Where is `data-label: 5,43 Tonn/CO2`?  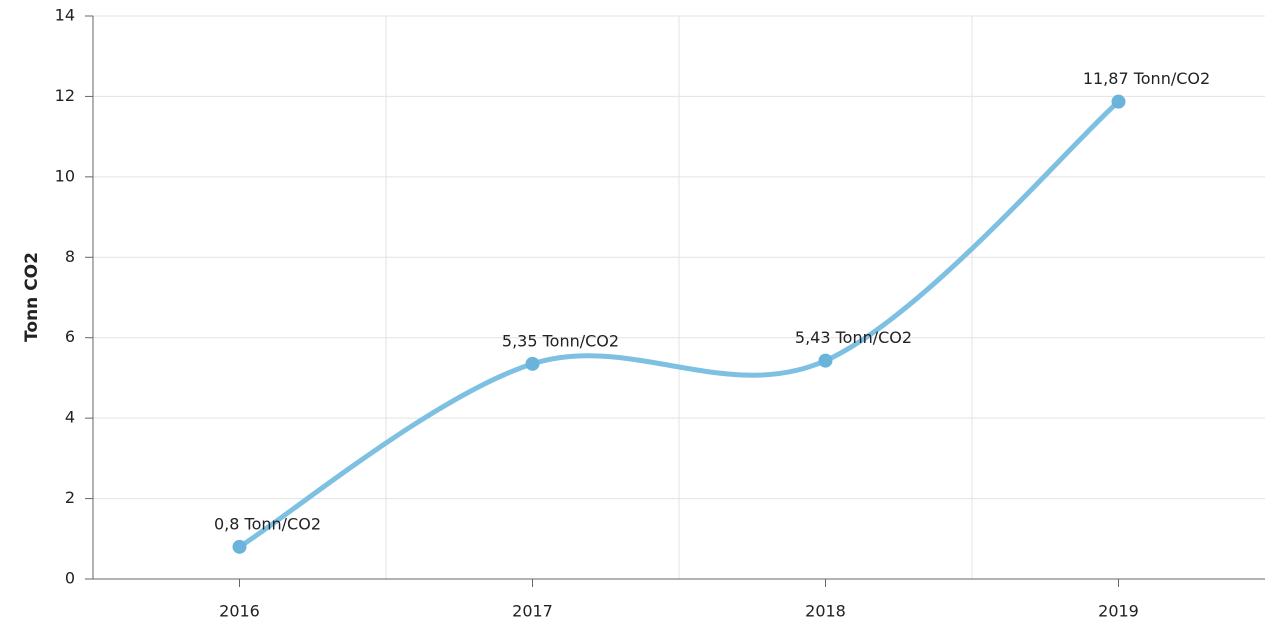
data-label: 5,43 Tonn/CO2 is located at coordinates (853, 337).